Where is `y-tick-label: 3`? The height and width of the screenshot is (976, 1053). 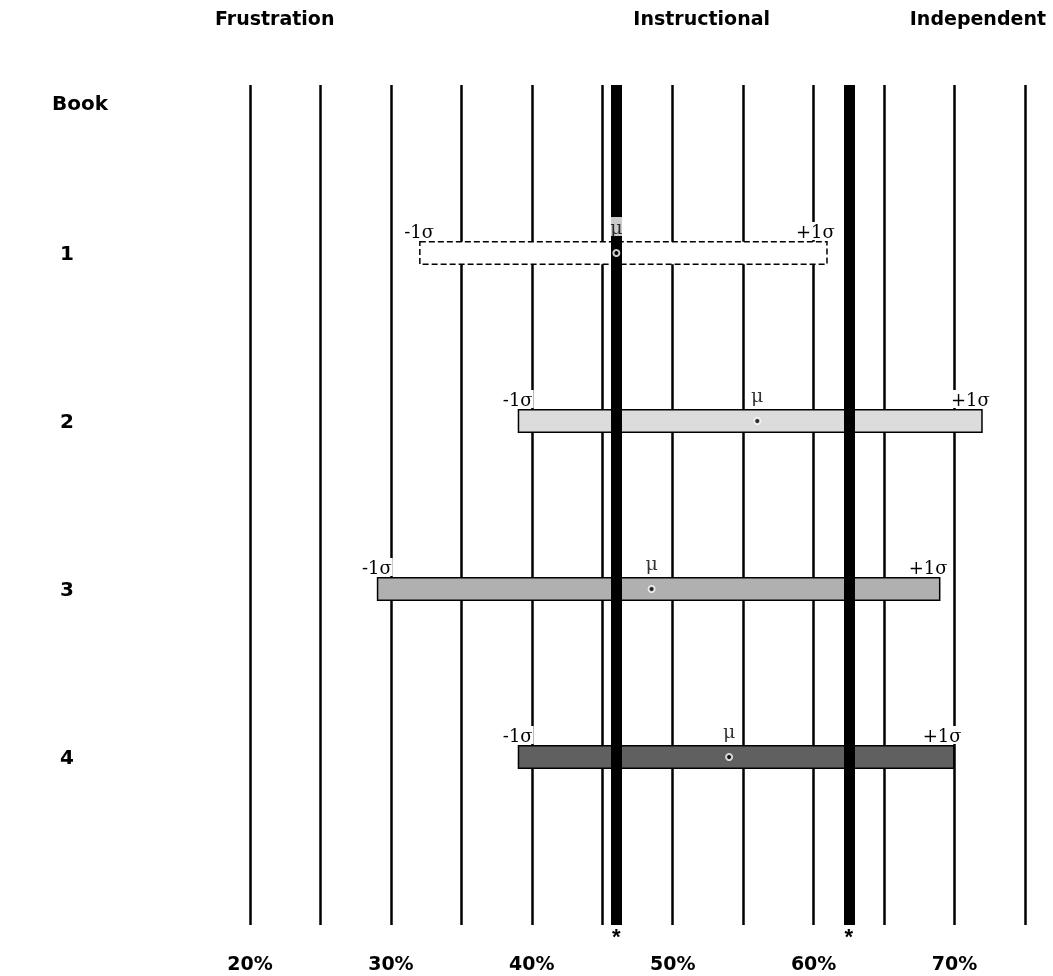 y-tick-label: 3 is located at coordinates (67, 589).